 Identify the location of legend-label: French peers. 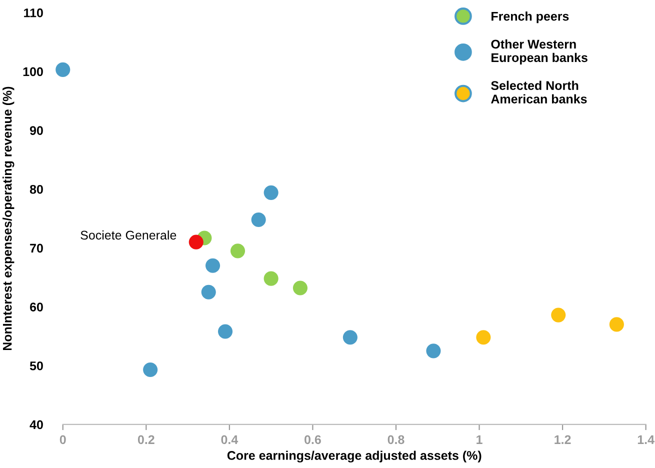
(530, 18).